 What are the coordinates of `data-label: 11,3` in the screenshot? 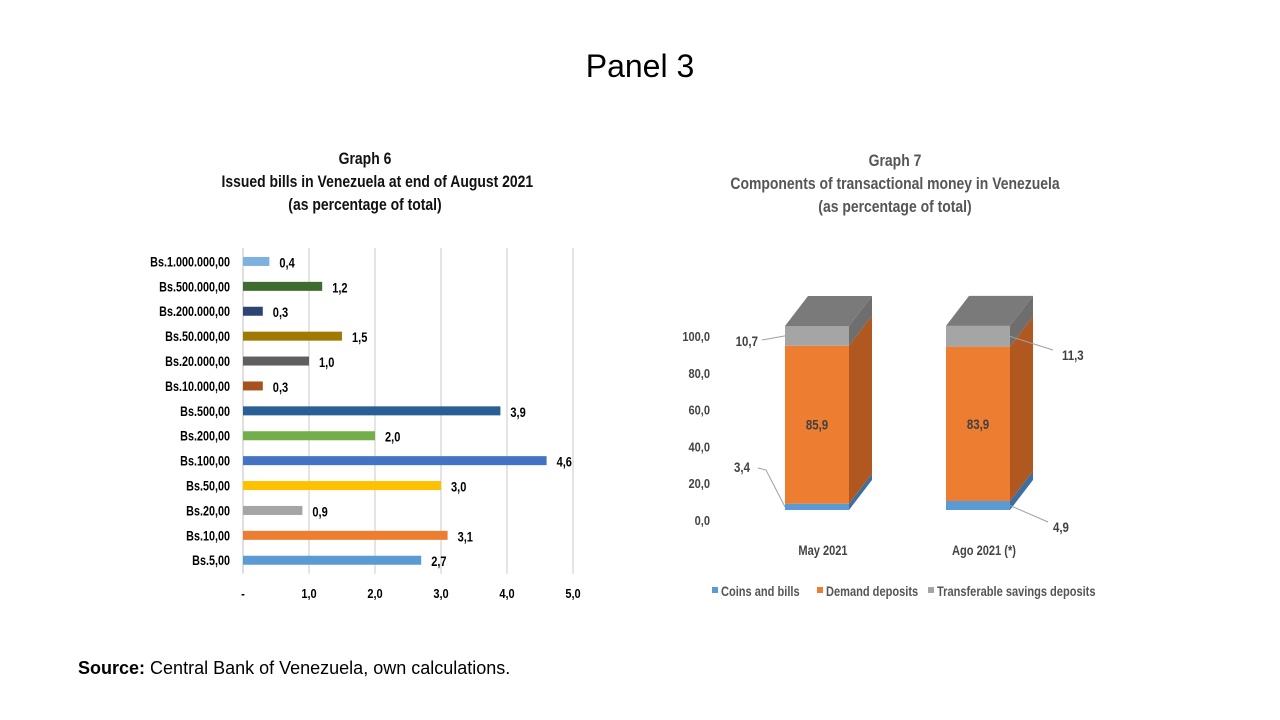 It's located at (1073, 355).